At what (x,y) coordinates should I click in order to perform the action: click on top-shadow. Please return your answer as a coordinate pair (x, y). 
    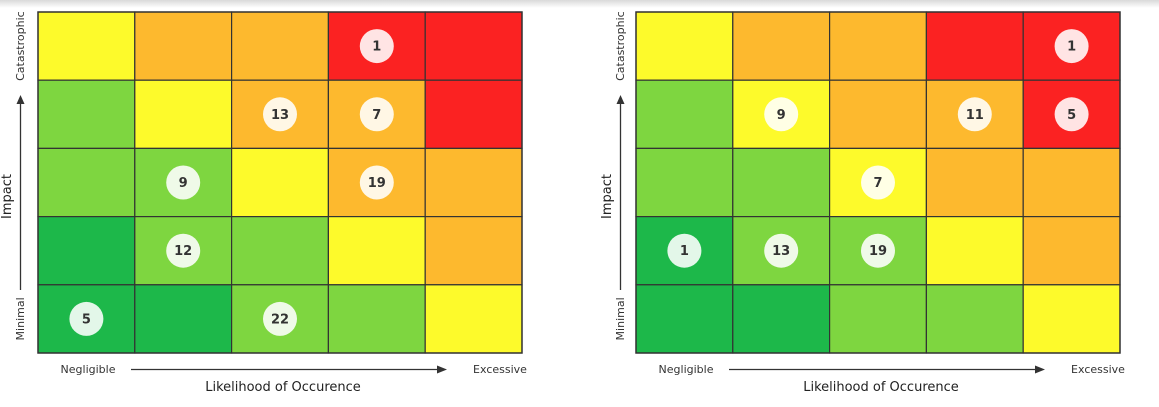
    Looking at the image, I should click on (579, 4).